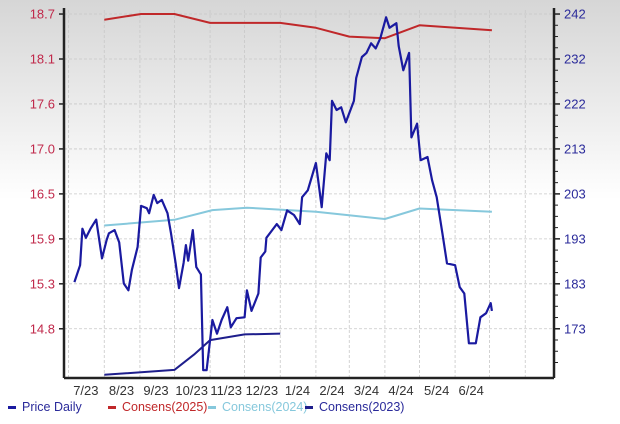  I want to click on left-axis-tick-label: 18.1, so click(42, 58).